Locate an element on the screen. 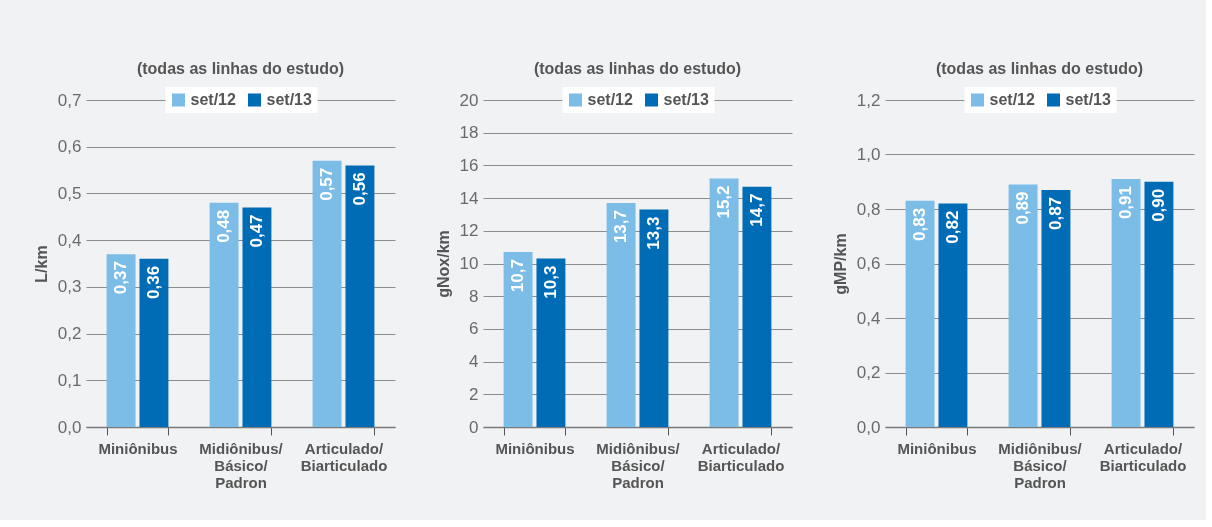 This screenshot has height=527, width=1212. data-label: 0,37 is located at coordinates (121, 278).